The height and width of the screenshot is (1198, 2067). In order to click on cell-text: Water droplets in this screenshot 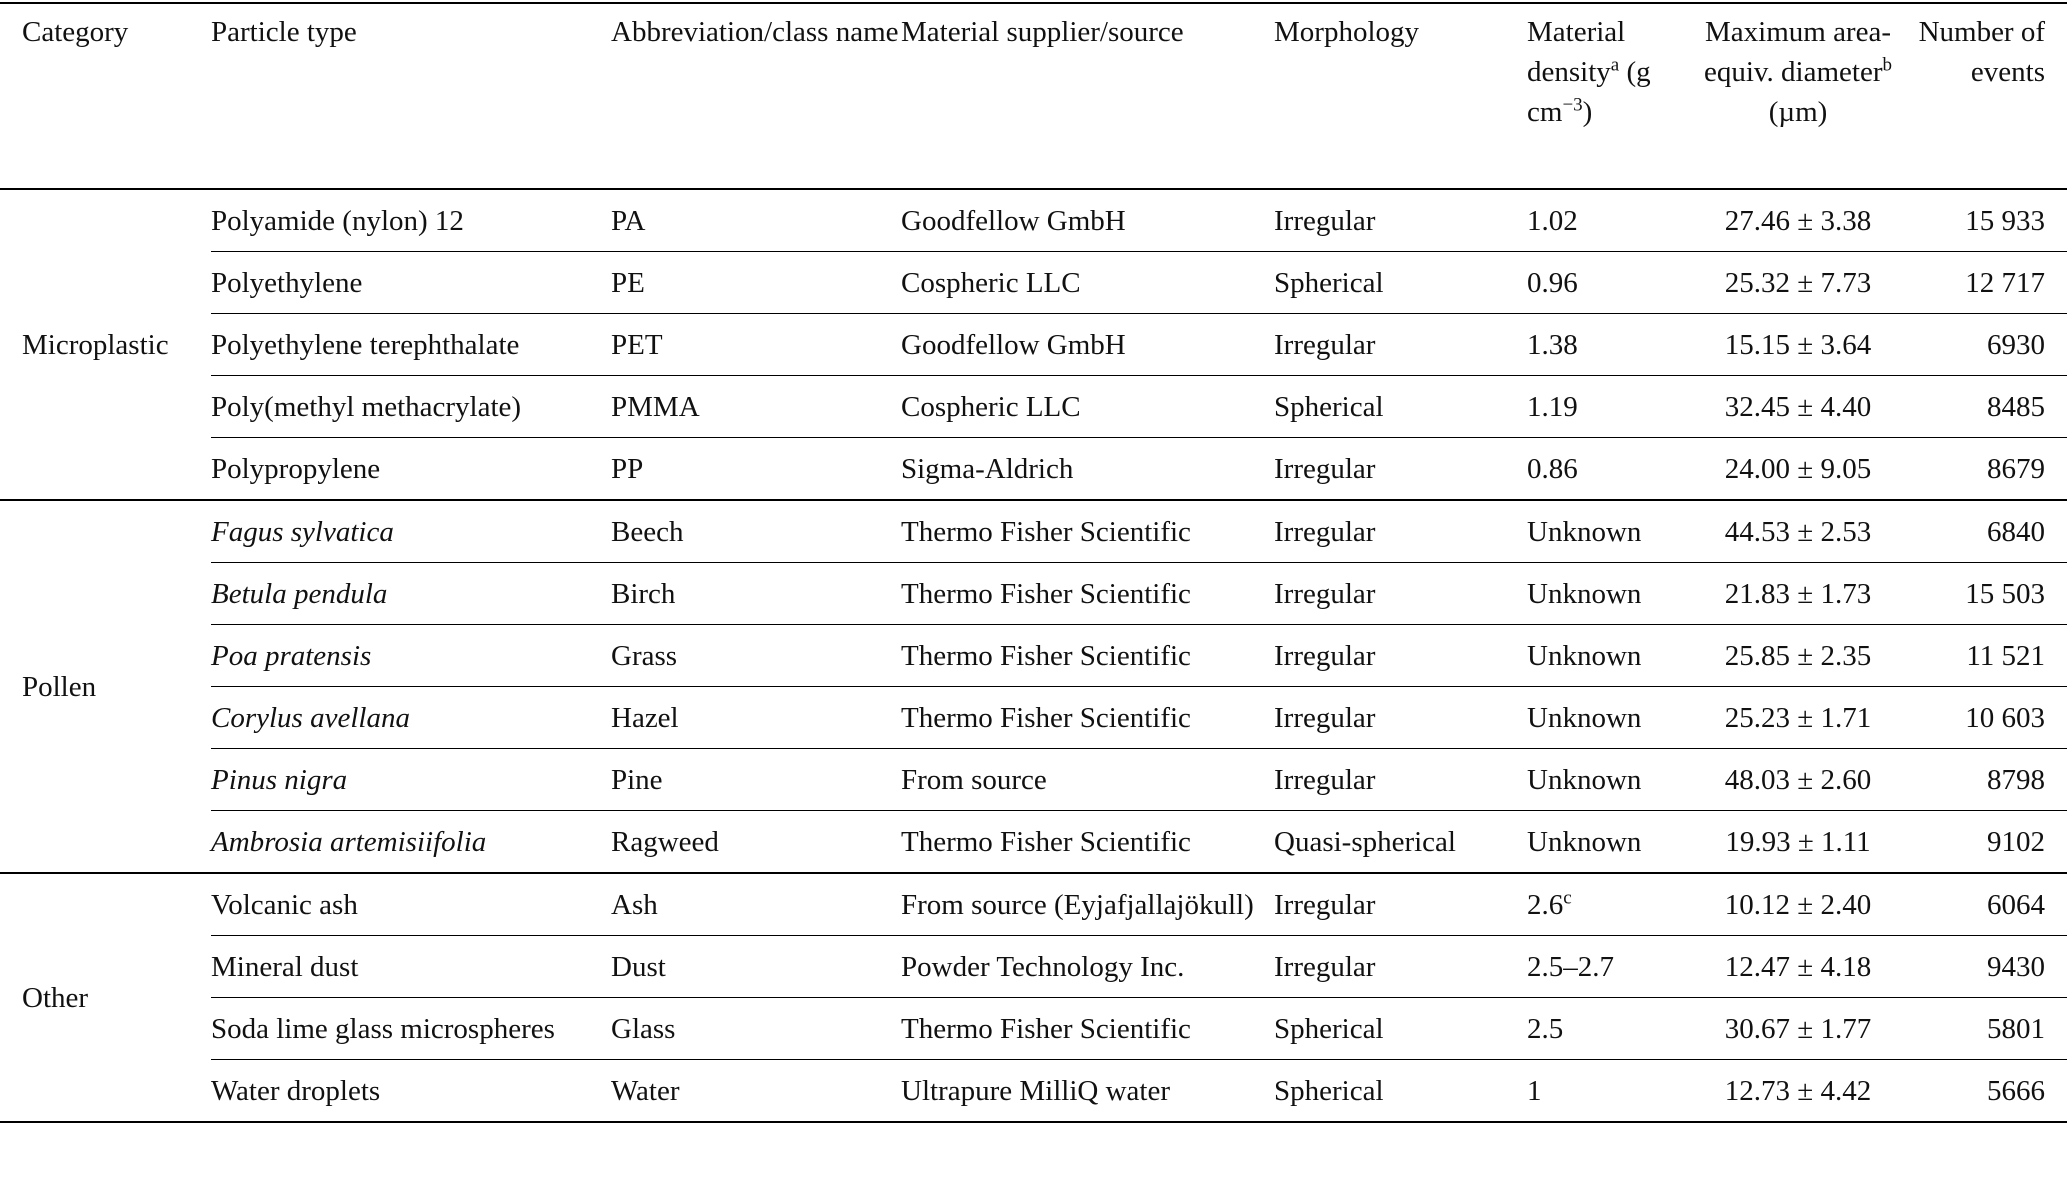, I will do `click(296, 1091)`.